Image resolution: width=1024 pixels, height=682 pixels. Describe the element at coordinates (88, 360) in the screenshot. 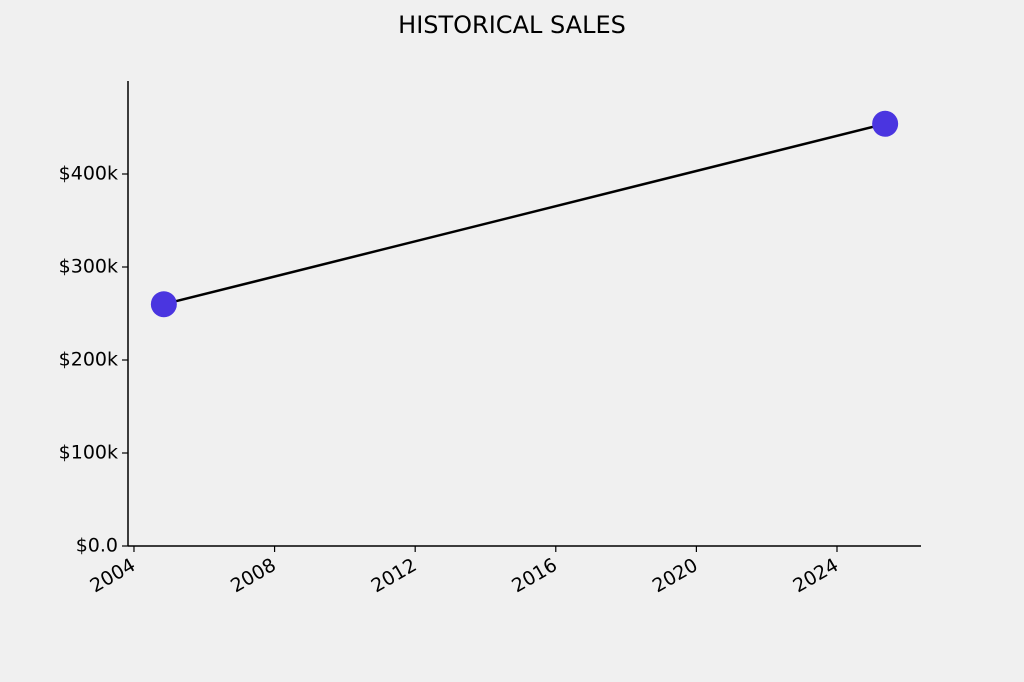

I see `y-tick-label: $200k` at that location.